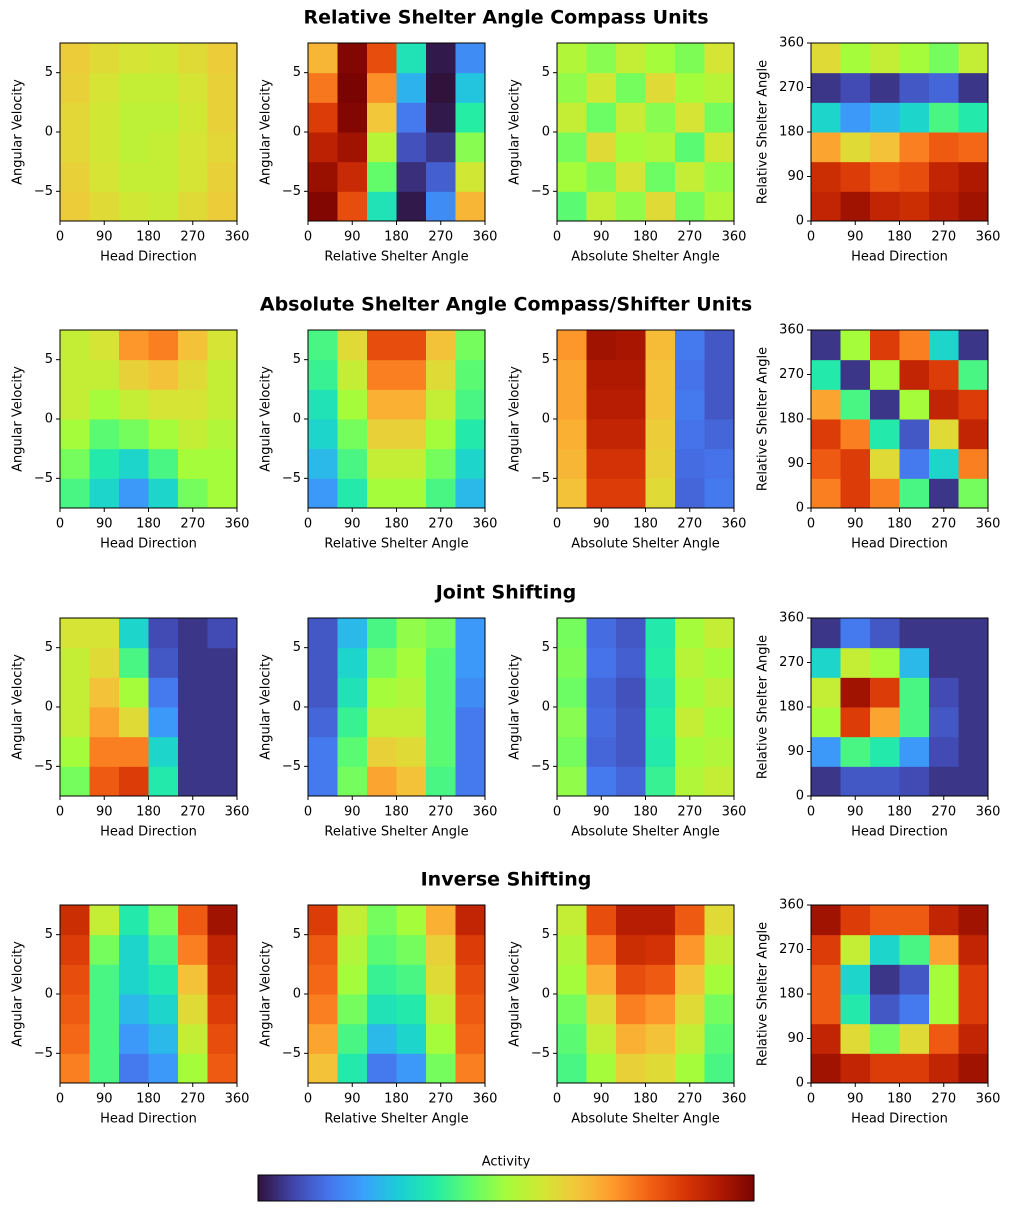 The image size is (1011, 1211). What do you see at coordinates (763, 994) in the screenshot?
I see `y-axis-label: Relative Shelter Angle` at bounding box center [763, 994].